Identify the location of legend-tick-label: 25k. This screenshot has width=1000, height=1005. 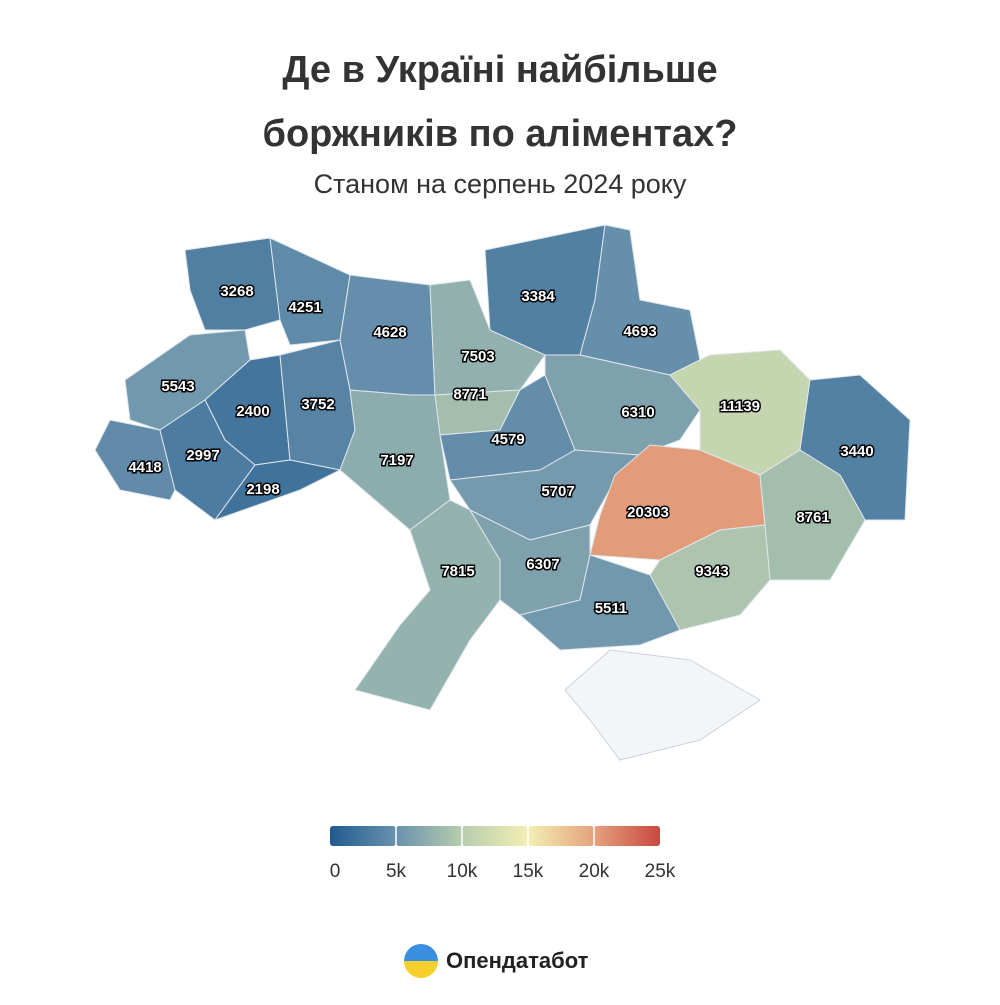
(660, 871).